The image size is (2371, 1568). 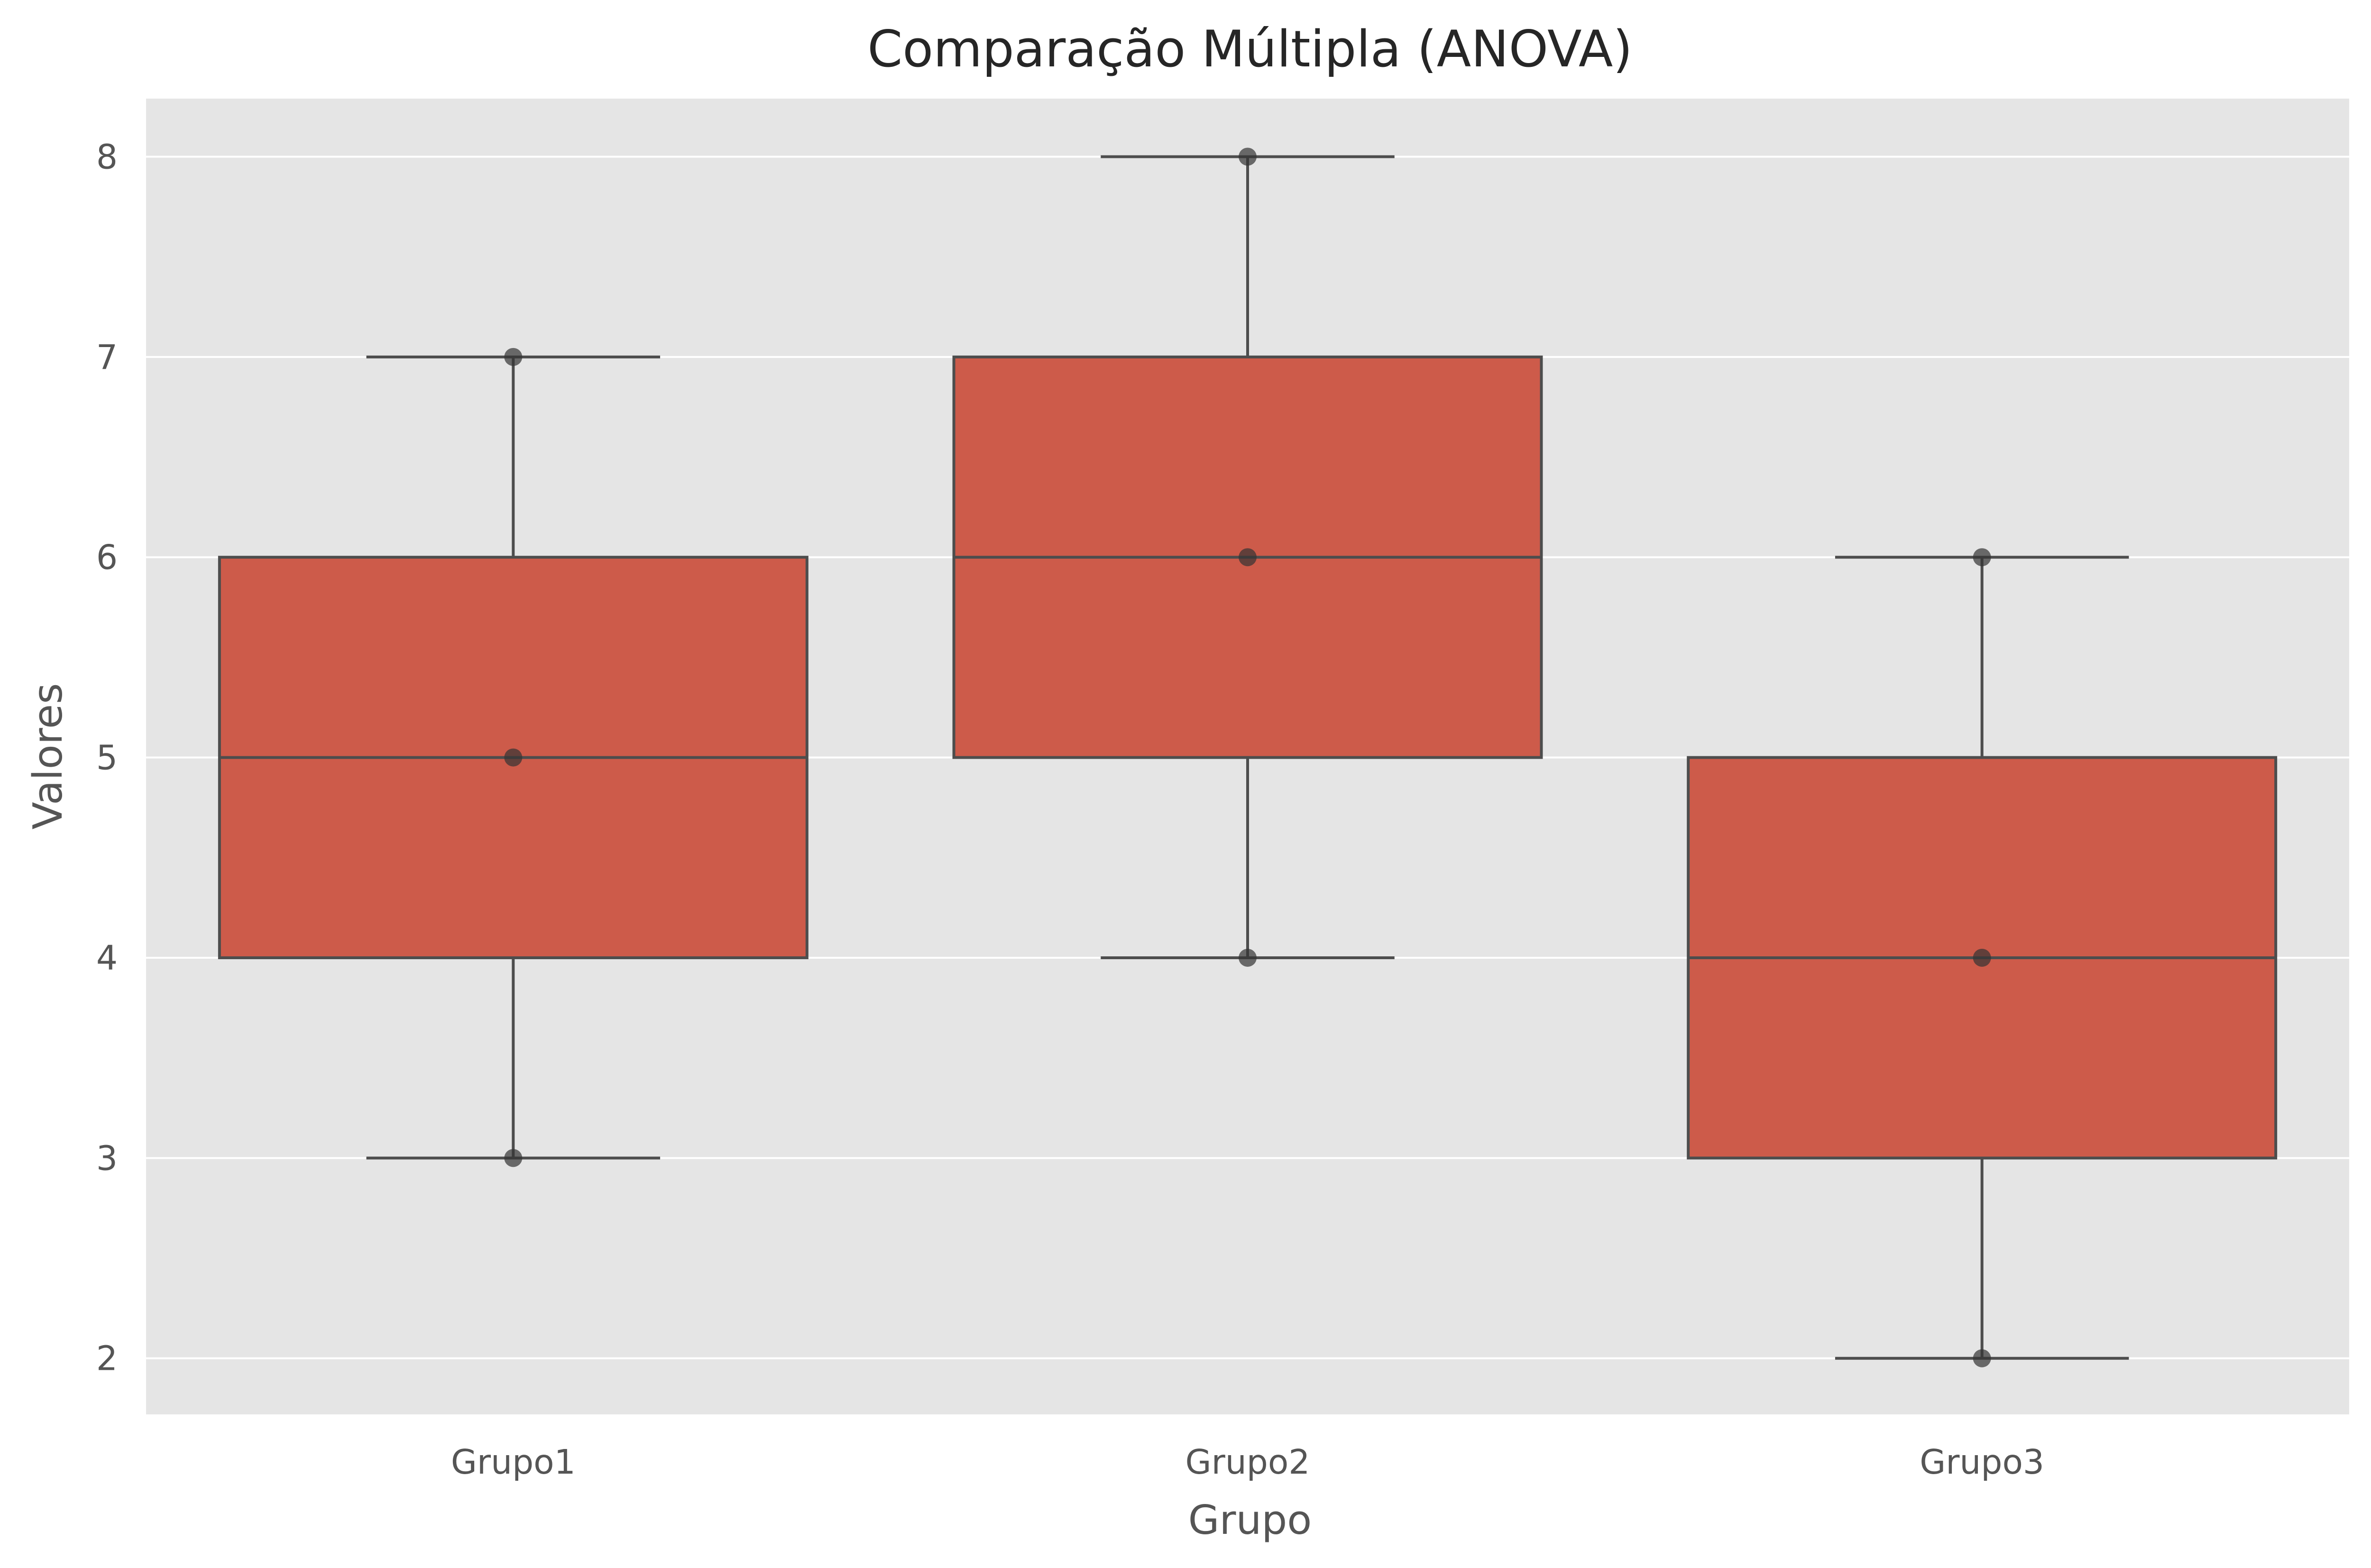 What do you see at coordinates (107, 958) in the screenshot?
I see `y-tick-label: 4` at bounding box center [107, 958].